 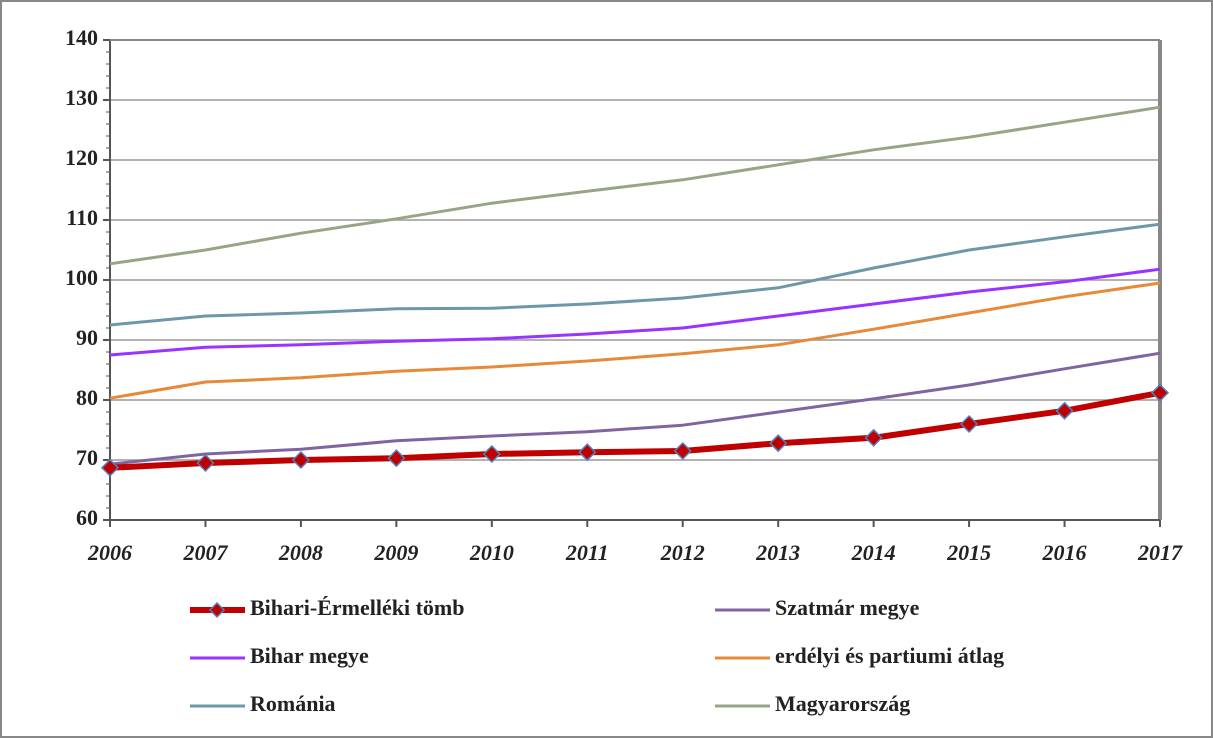 I want to click on y-tick-label: 110, so click(x=82, y=217).